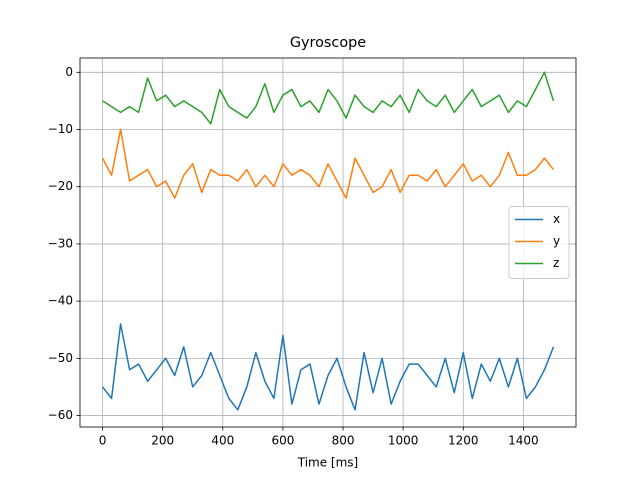 The width and height of the screenshot is (640, 480). What do you see at coordinates (282, 441) in the screenshot?
I see `x-tick-label: 600` at bounding box center [282, 441].